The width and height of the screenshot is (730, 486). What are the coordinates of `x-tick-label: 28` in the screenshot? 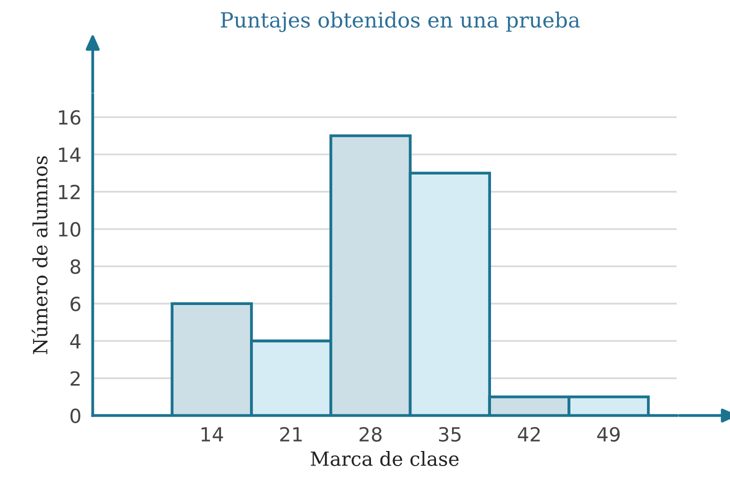 It's located at (371, 434).